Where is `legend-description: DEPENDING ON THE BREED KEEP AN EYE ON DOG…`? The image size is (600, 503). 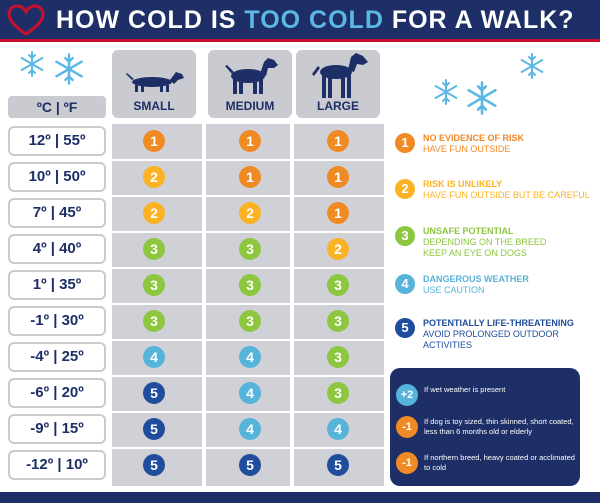
legend-description: DEPENDING ON THE BREED KEEP AN EYE ON DOG… is located at coordinates (484, 248).